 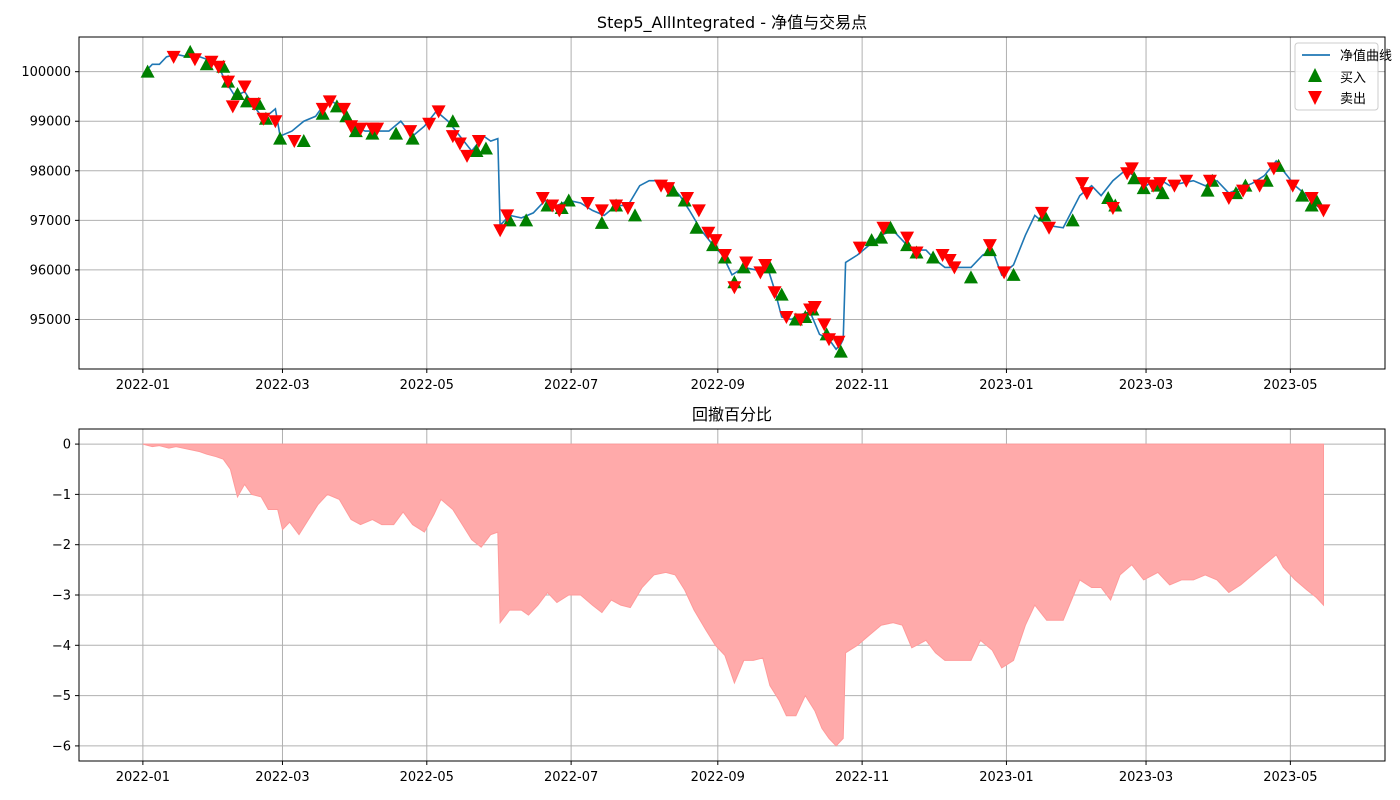 What do you see at coordinates (732, 23) in the screenshot?
I see `equity-chart-title: Step5_AllIntegrated - 净值与交易点` at bounding box center [732, 23].